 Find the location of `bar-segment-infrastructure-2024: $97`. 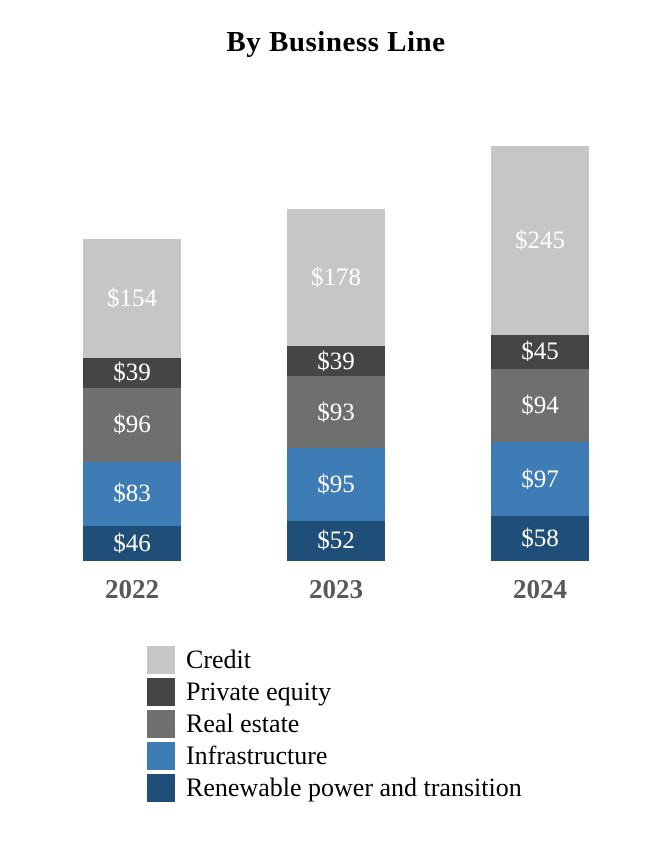

bar-segment-infrastructure-2024: $97 is located at coordinates (540, 479).